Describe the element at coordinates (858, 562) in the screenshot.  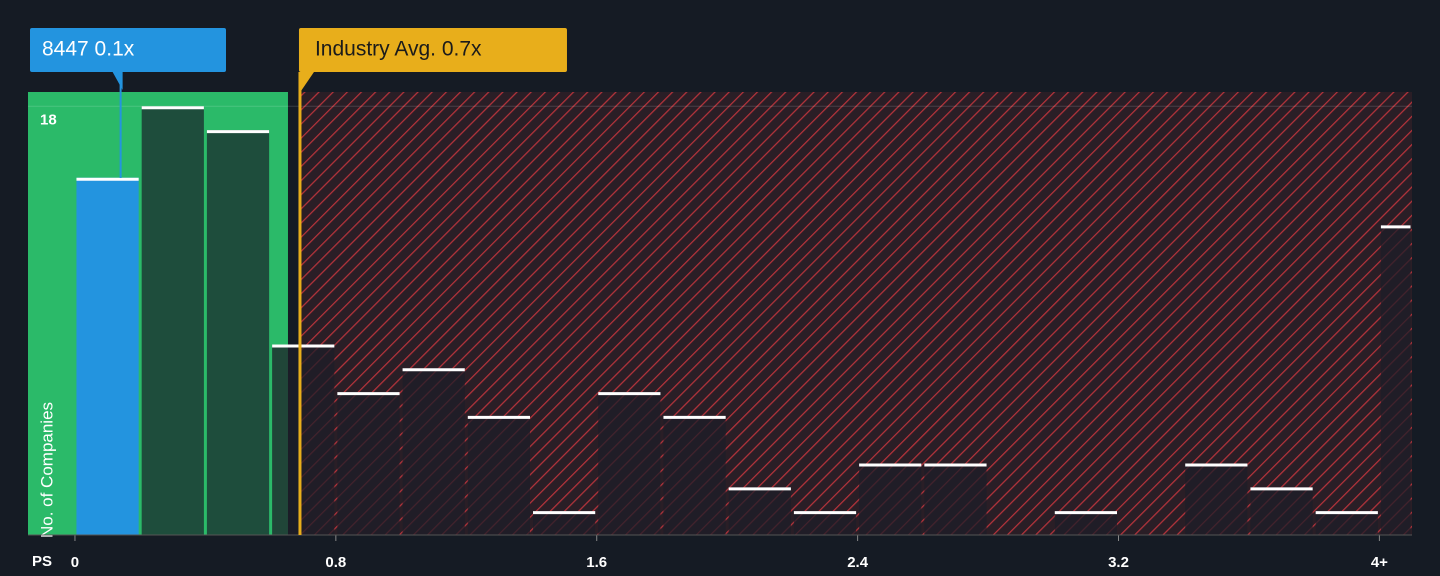
I see `x-tick-label: 2.4` at that location.